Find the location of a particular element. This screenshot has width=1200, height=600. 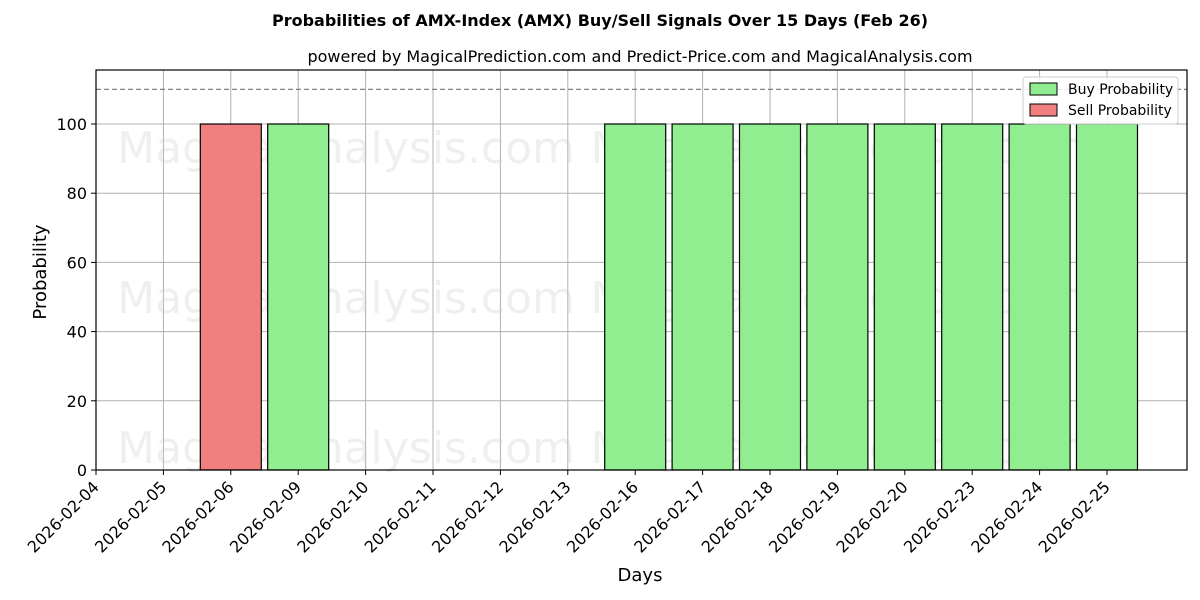

y-tick-label: 40 is located at coordinates (77, 332).